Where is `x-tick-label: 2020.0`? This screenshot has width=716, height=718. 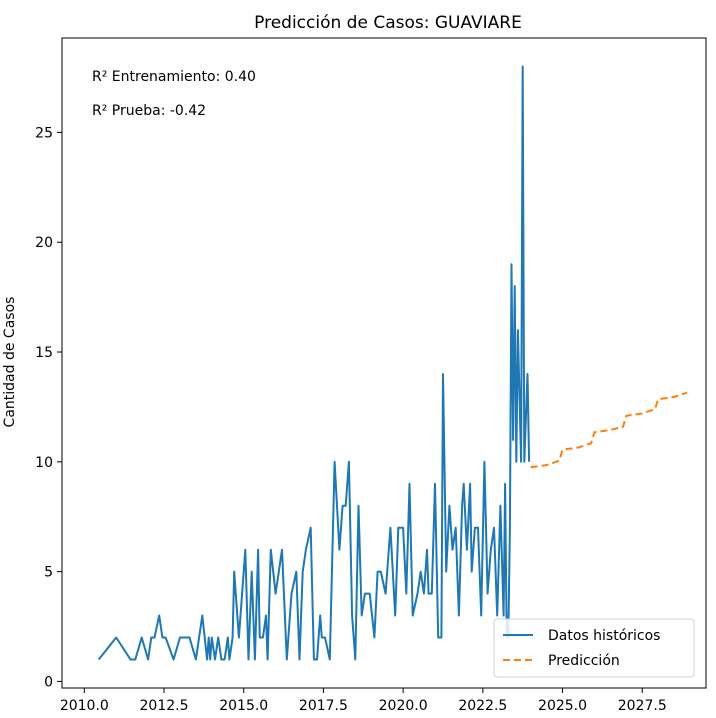 x-tick-label: 2020.0 is located at coordinates (403, 706).